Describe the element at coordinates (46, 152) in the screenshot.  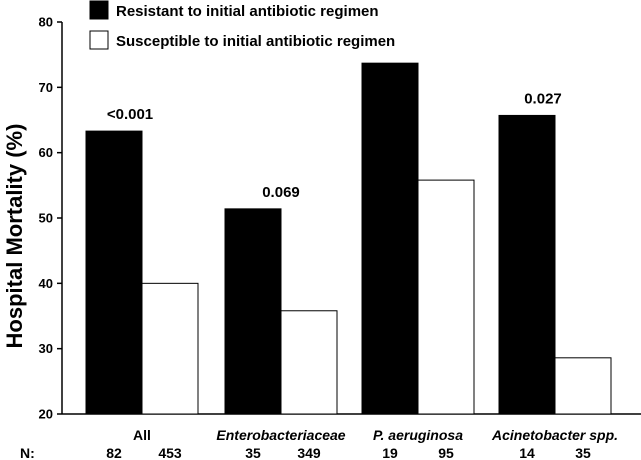
I see `y-tick-label: 60` at that location.